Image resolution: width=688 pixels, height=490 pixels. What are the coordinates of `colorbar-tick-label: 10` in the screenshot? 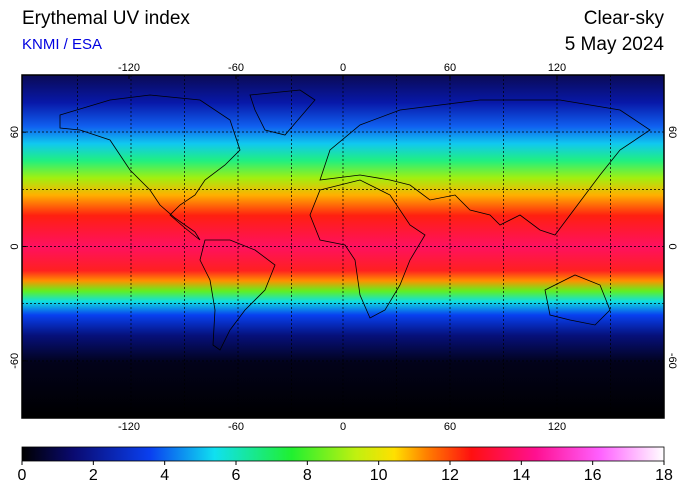 It's located at (379, 475).